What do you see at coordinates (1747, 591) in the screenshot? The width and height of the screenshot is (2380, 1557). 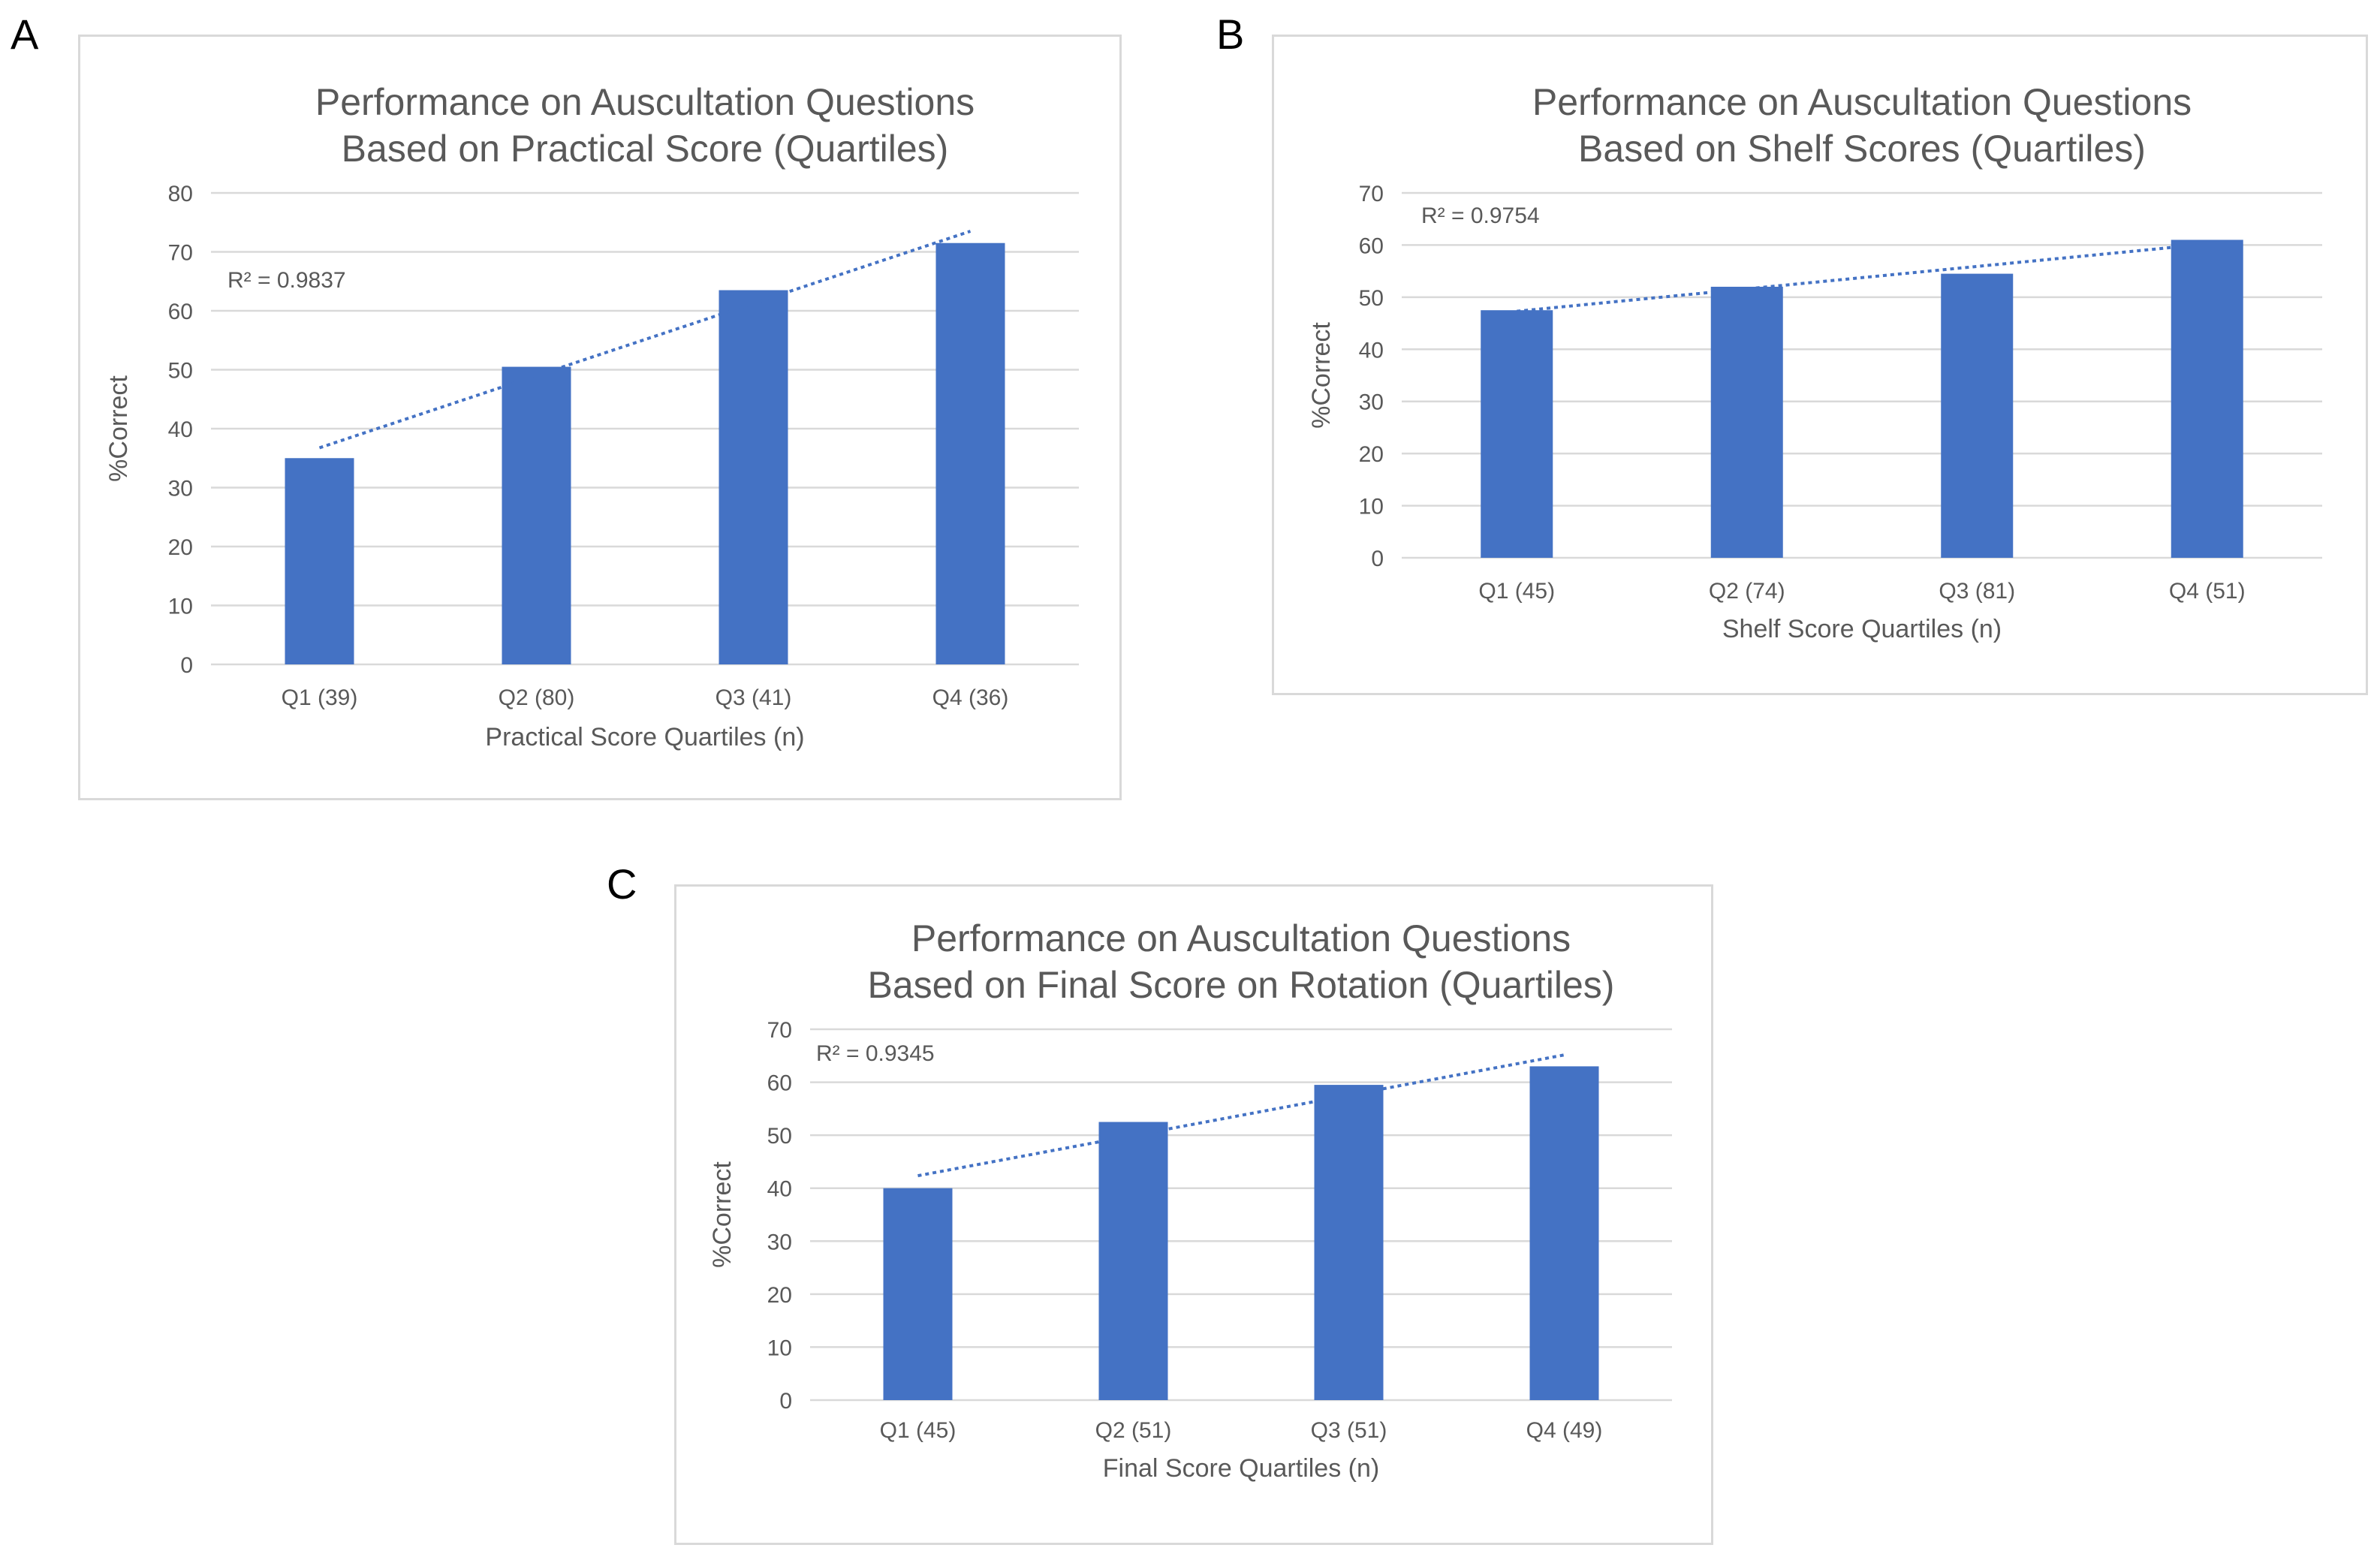 I see `x-tick-label: Q2 (74)` at bounding box center [1747, 591].